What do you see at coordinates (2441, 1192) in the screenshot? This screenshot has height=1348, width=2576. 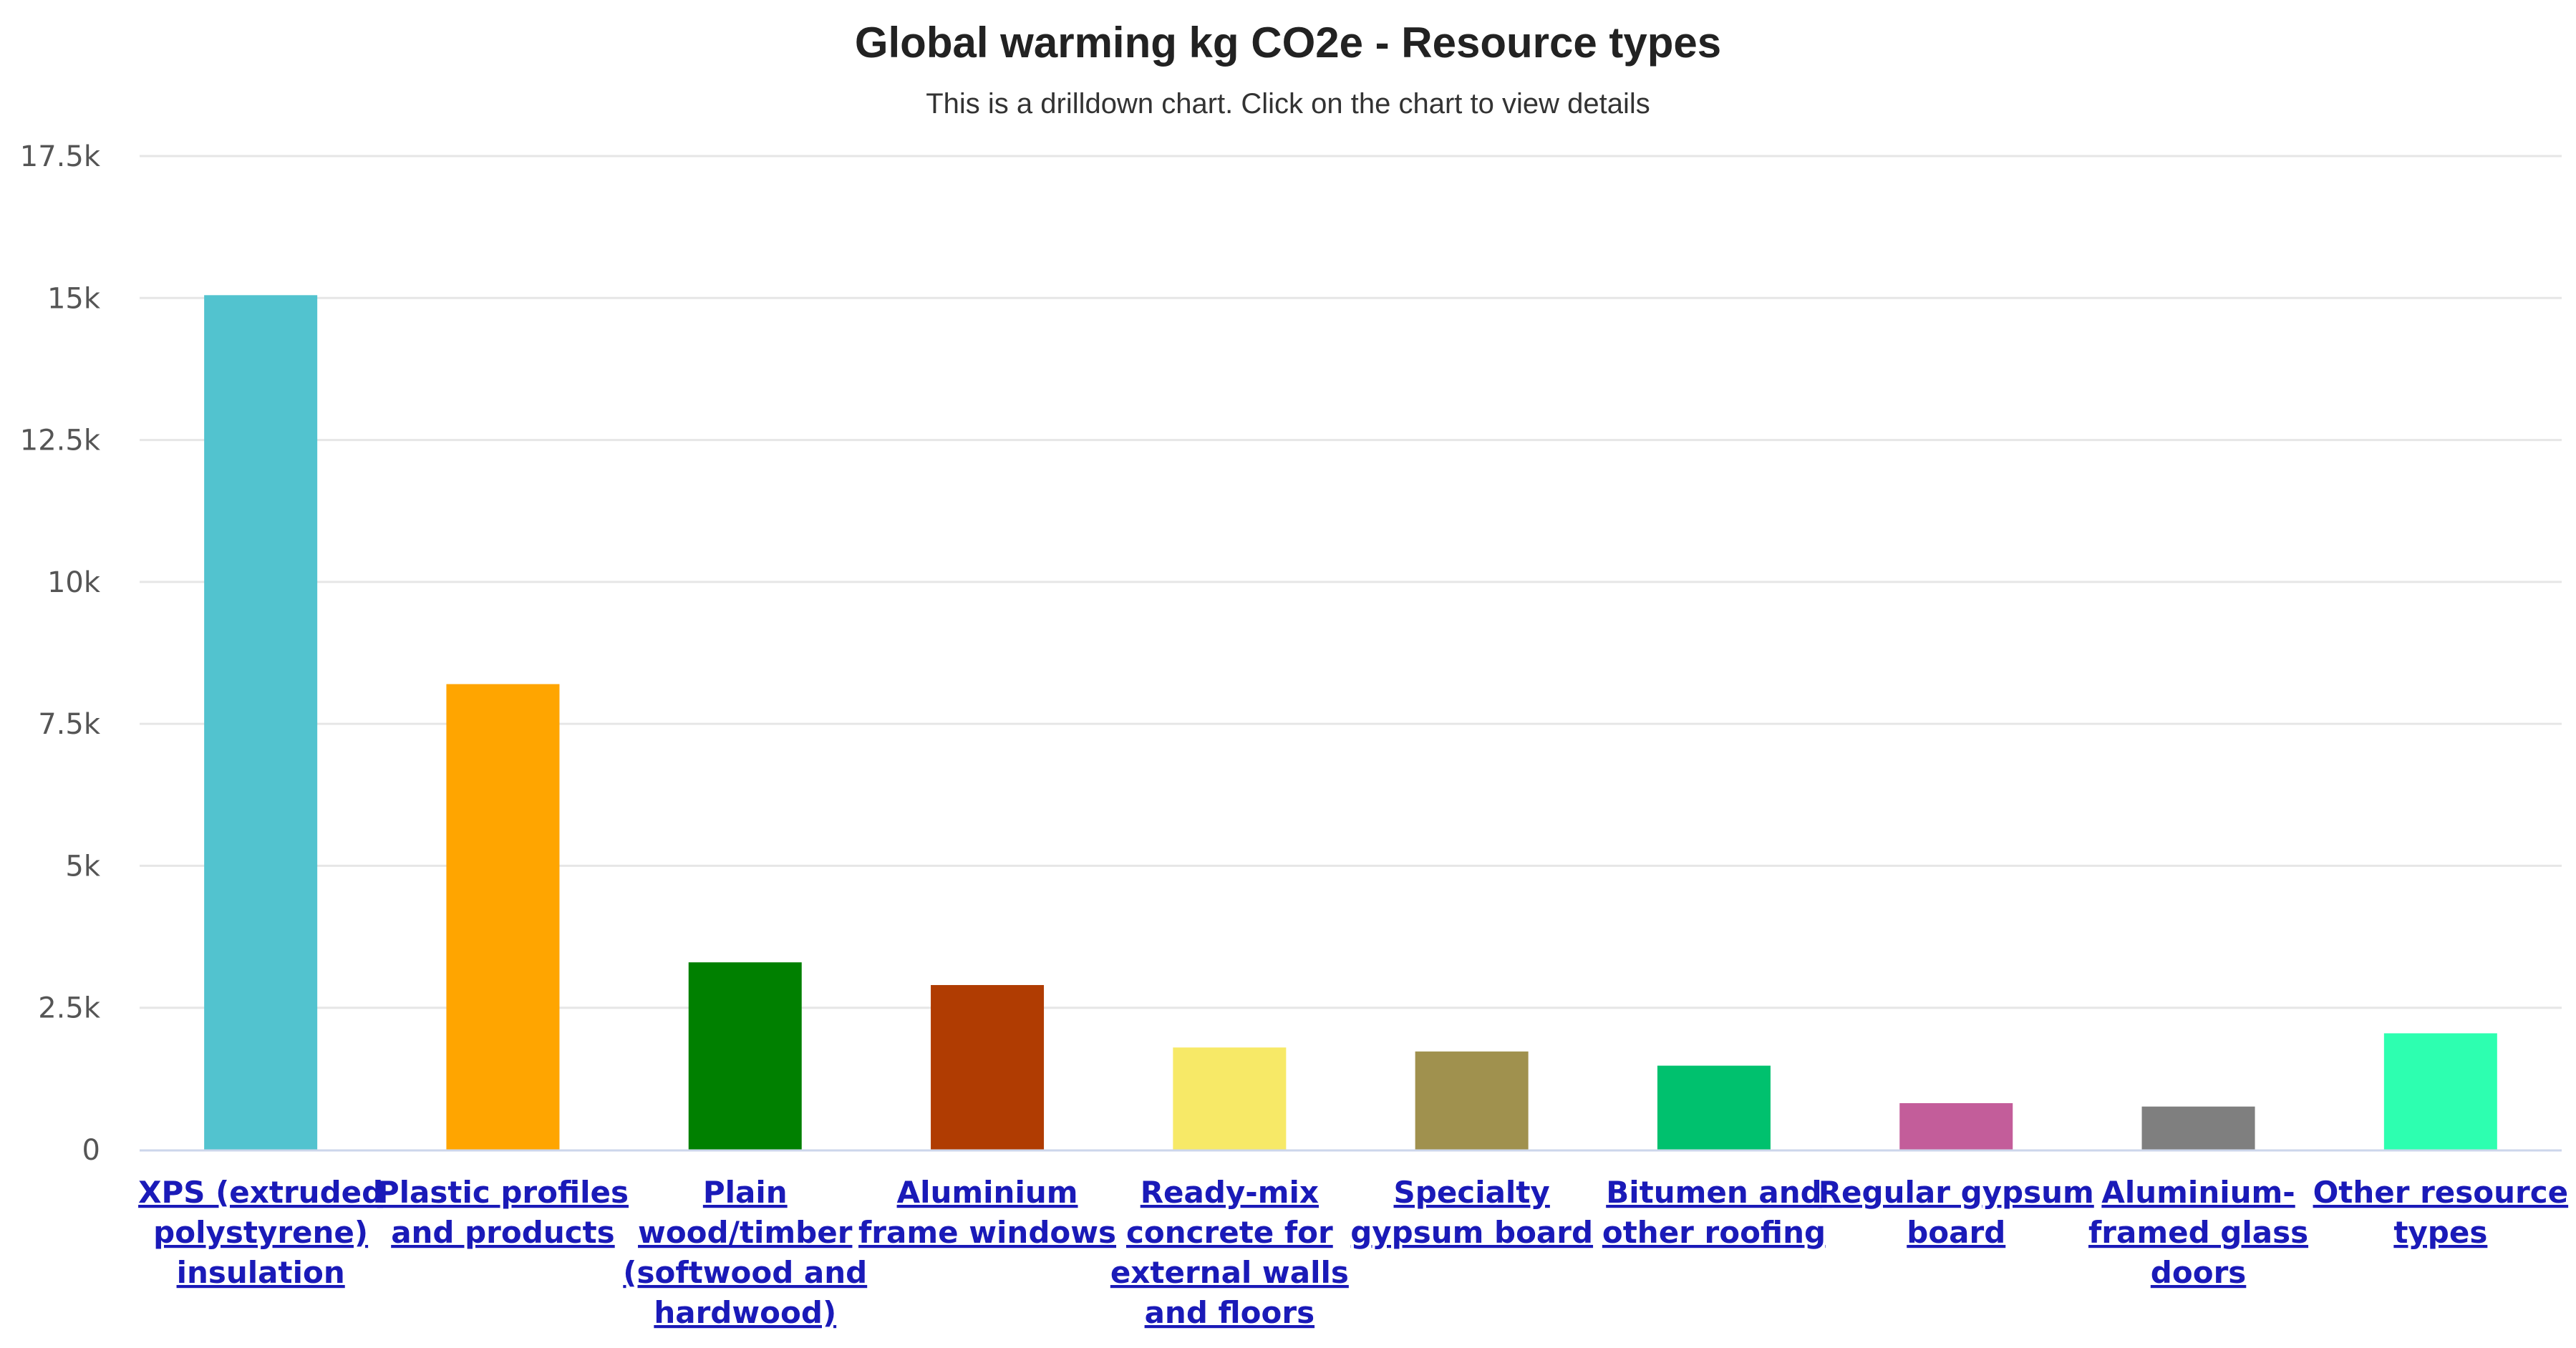 I see `x-category-label-line: Other resource` at bounding box center [2441, 1192].